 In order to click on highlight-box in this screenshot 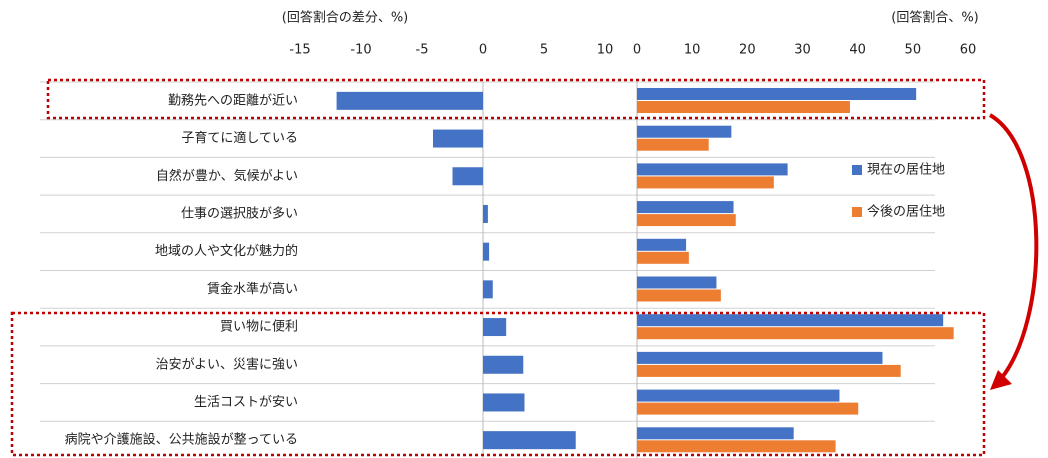, I will do `click(516, 99)`.